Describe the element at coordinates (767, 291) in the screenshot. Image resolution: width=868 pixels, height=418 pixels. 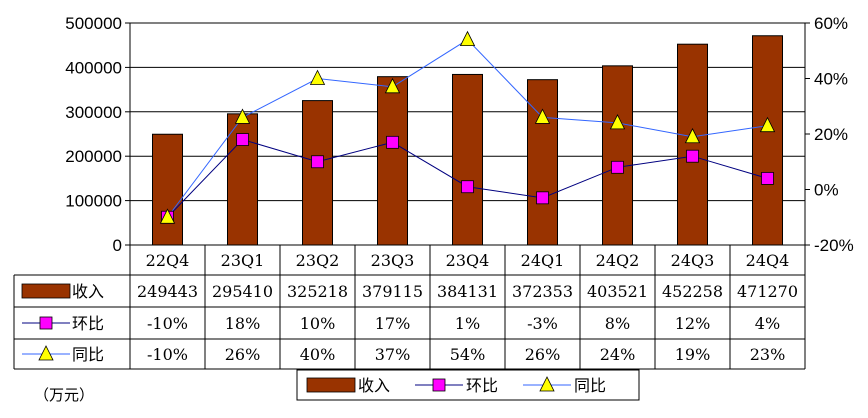
I see `table-cell: 471270` at that location.